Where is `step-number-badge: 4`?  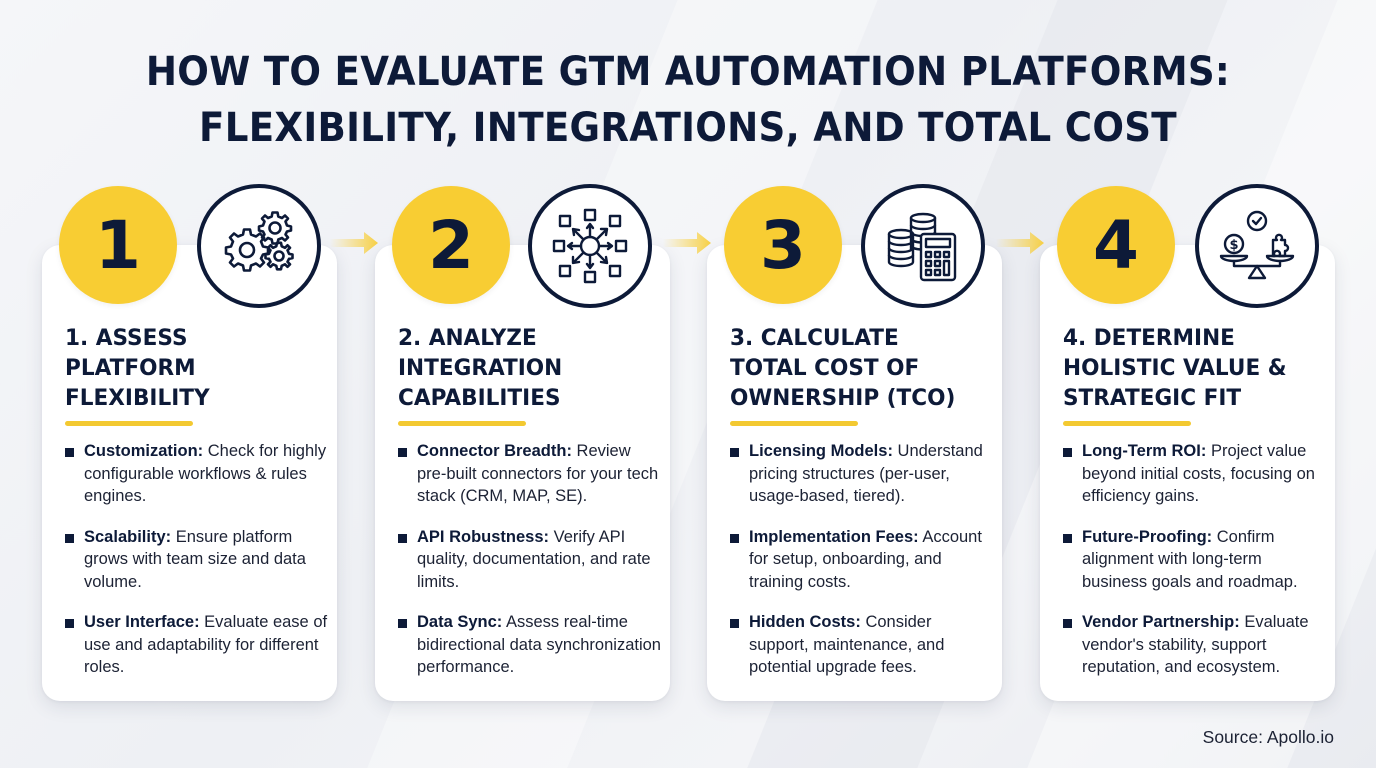 step-number-badge: 4 is located at coordinates (1116, 245).